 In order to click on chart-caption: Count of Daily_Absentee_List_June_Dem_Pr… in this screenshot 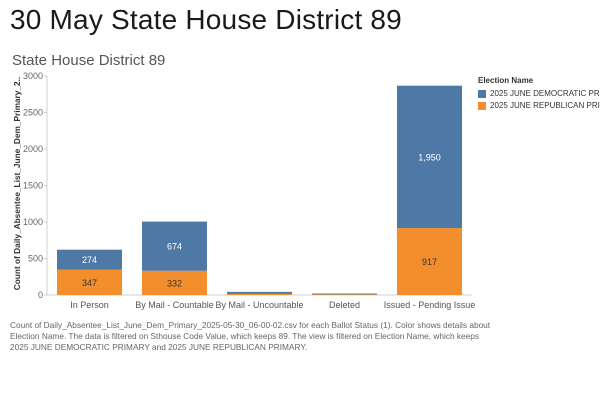, I will do `click(250, 336)`.